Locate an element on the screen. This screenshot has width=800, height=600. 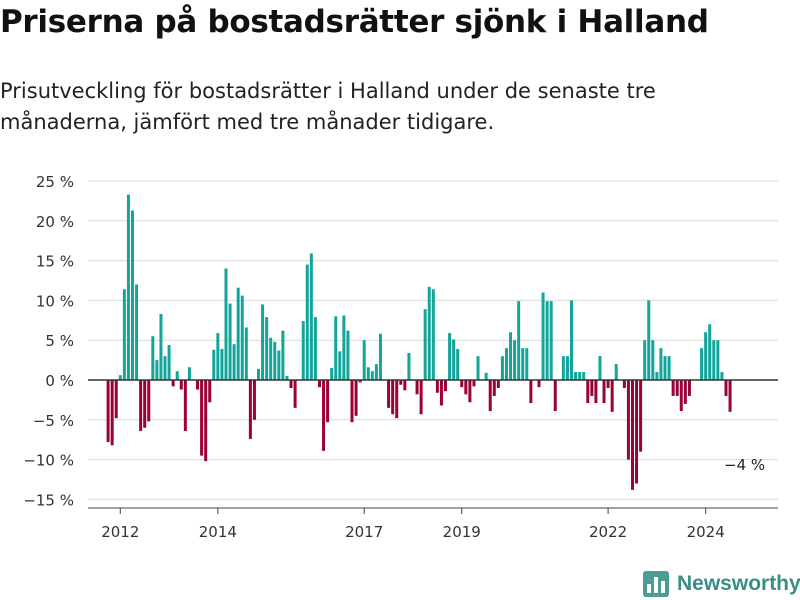
y-tick-label: −5 % is located at coordinates (53, 421).